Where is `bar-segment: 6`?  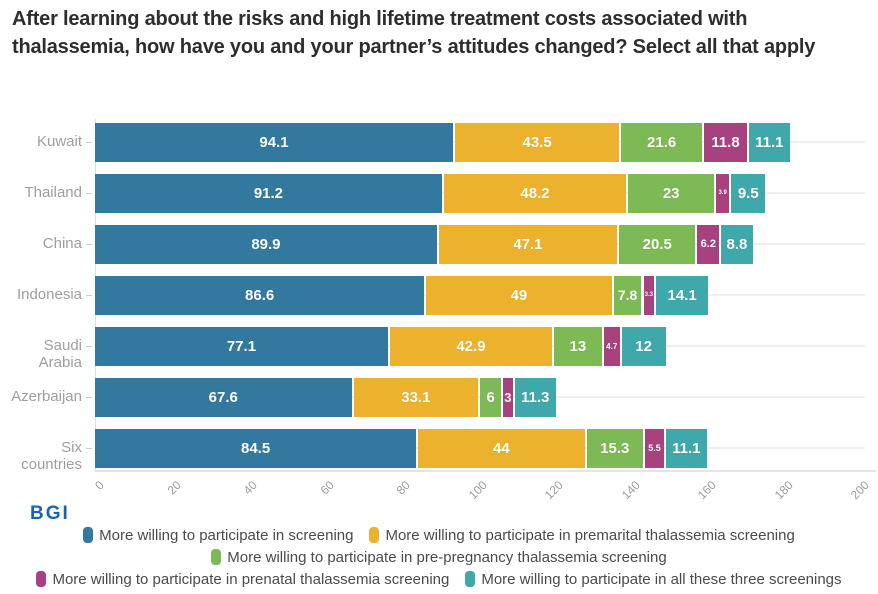 bar-segment: 6 is located at coordinates (491, 397).